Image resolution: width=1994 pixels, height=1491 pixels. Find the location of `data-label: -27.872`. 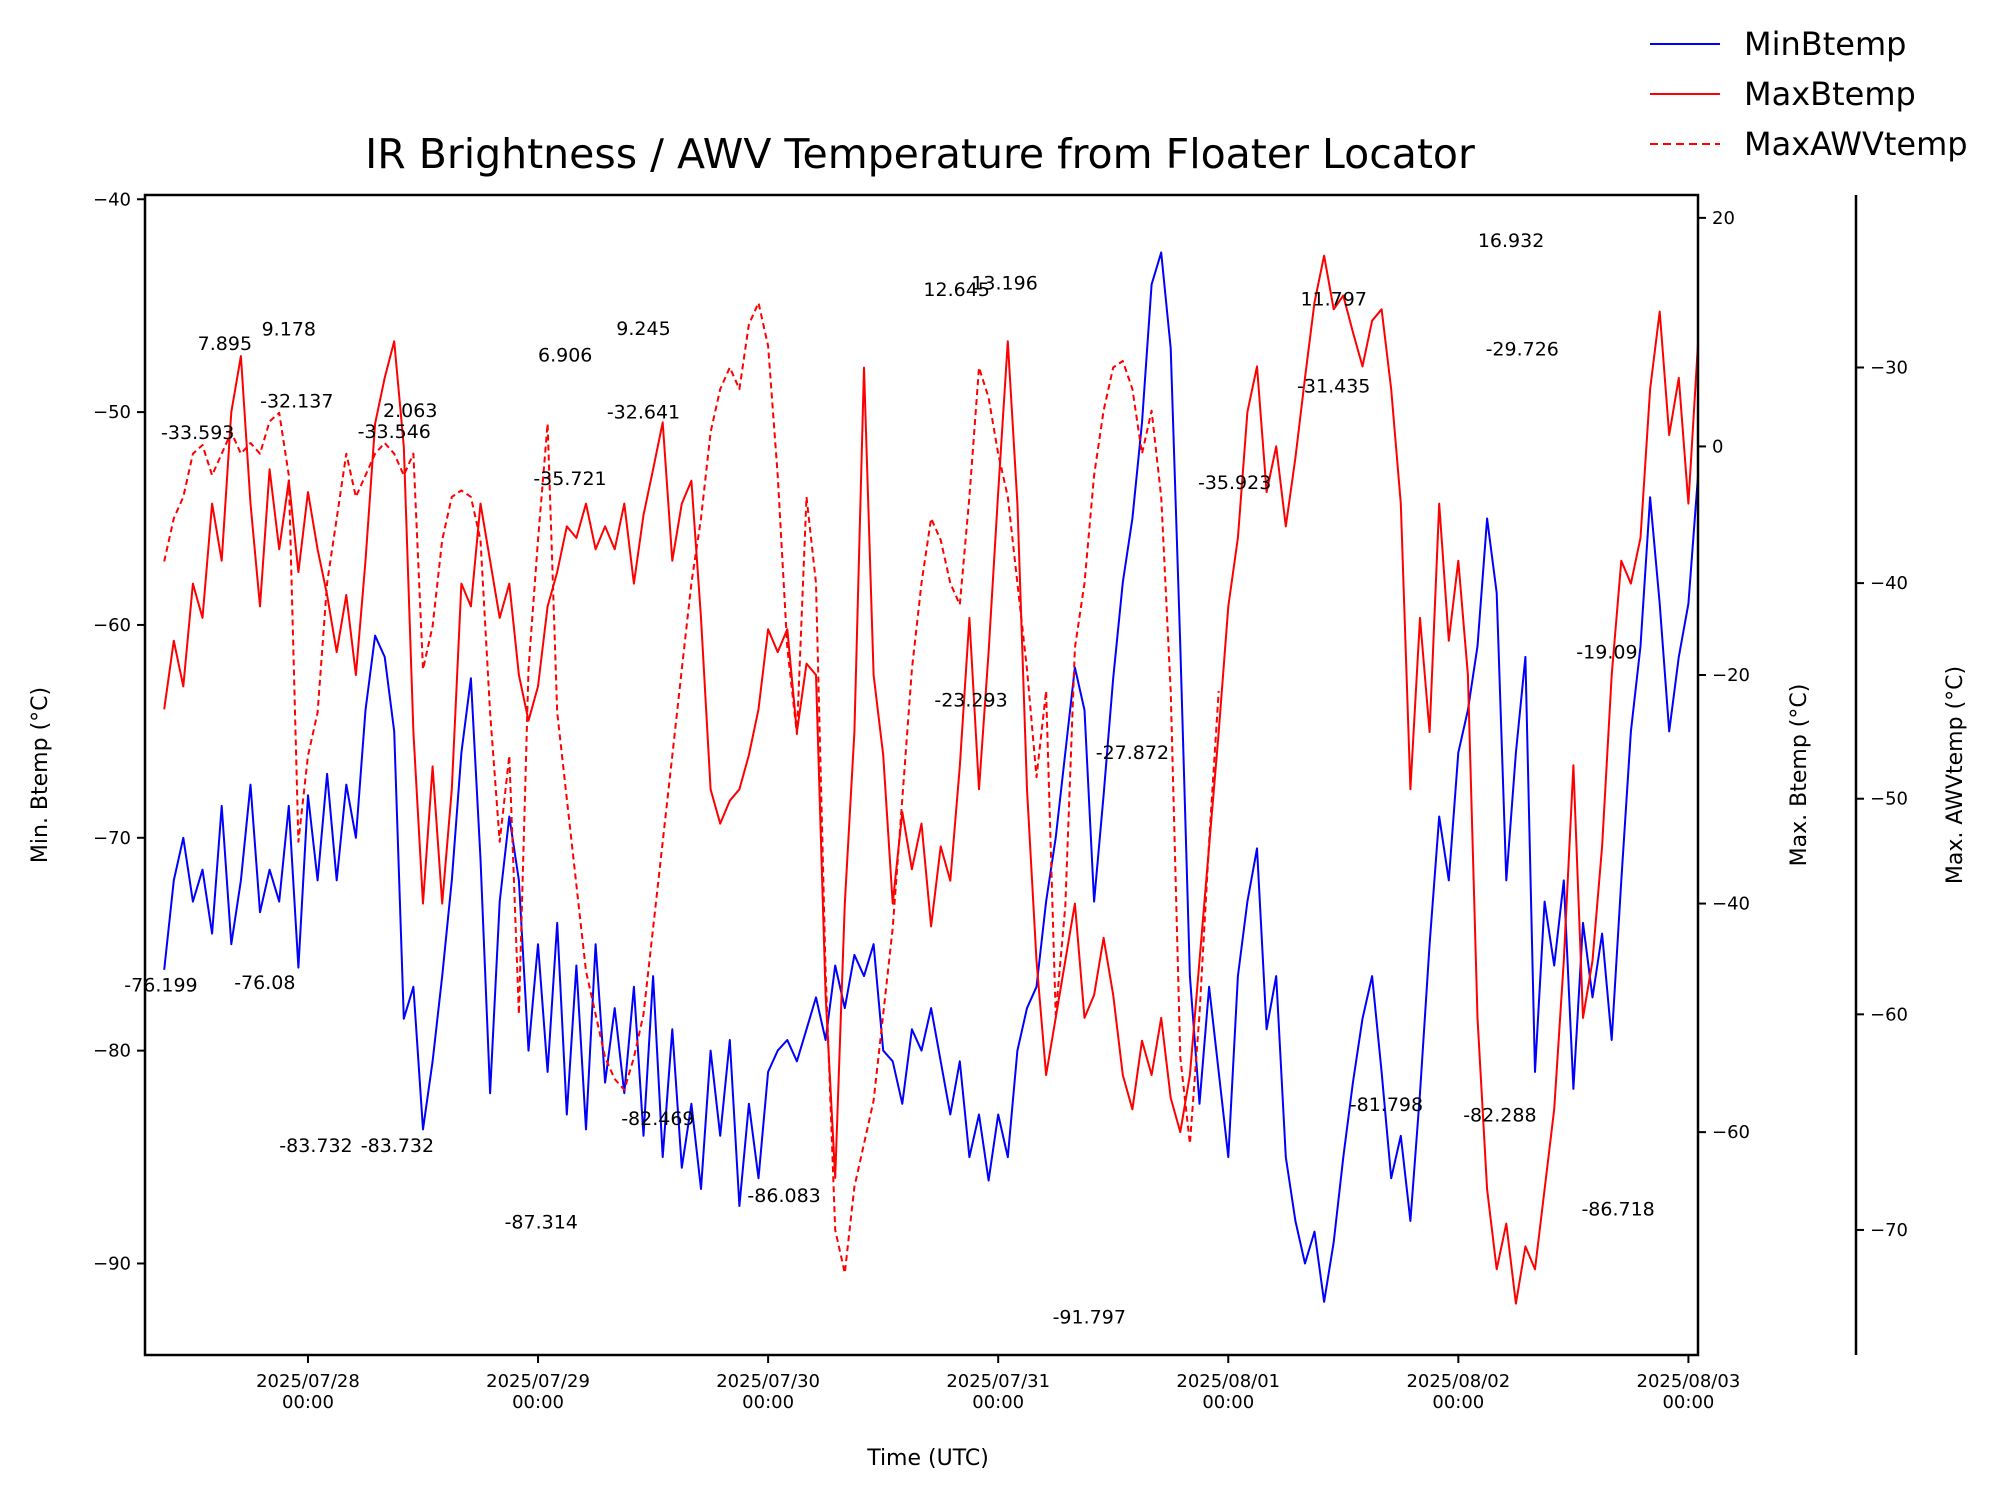

data-label: -27.872 is located at coordinates (1132, 753).